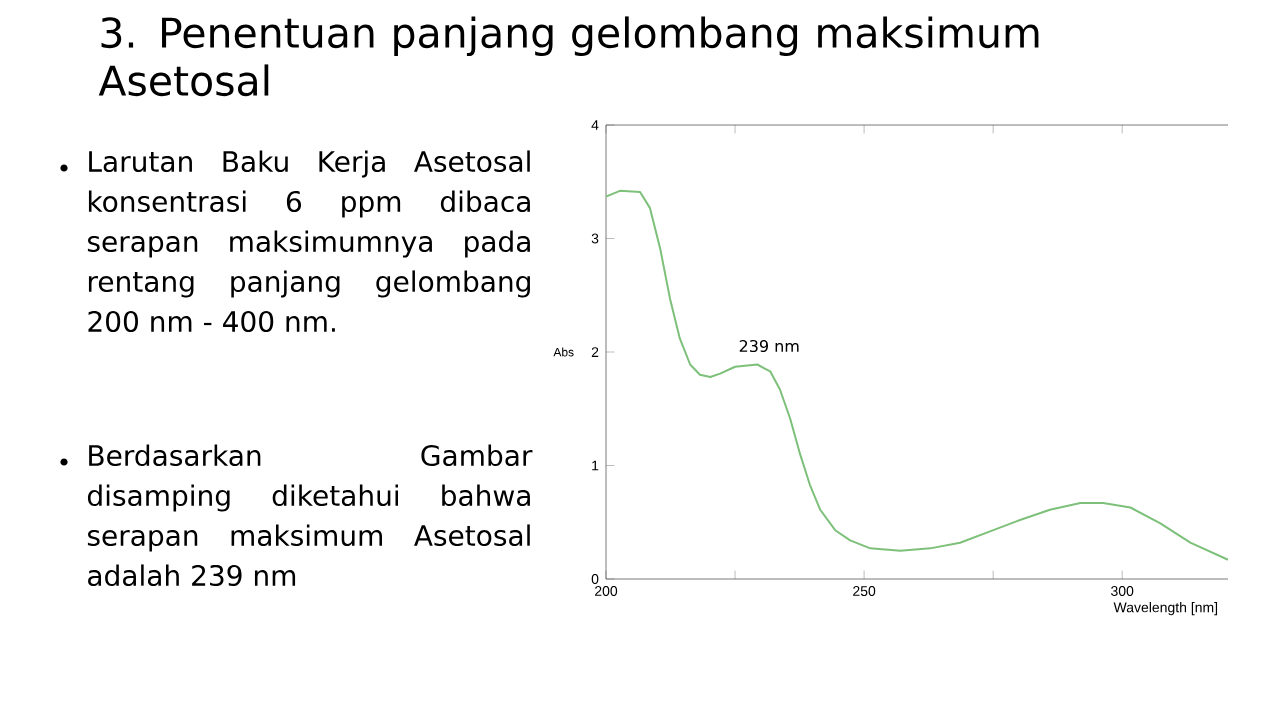 This screenshot has height=720, width=1280. I want to click on text: Larutan Baku Kerja Asetosal konsentrasi 6 ppm dibaca serapan maksimumnya pada rentang panjang gelombang 200 nm - 400 nm., so click(308, 241).